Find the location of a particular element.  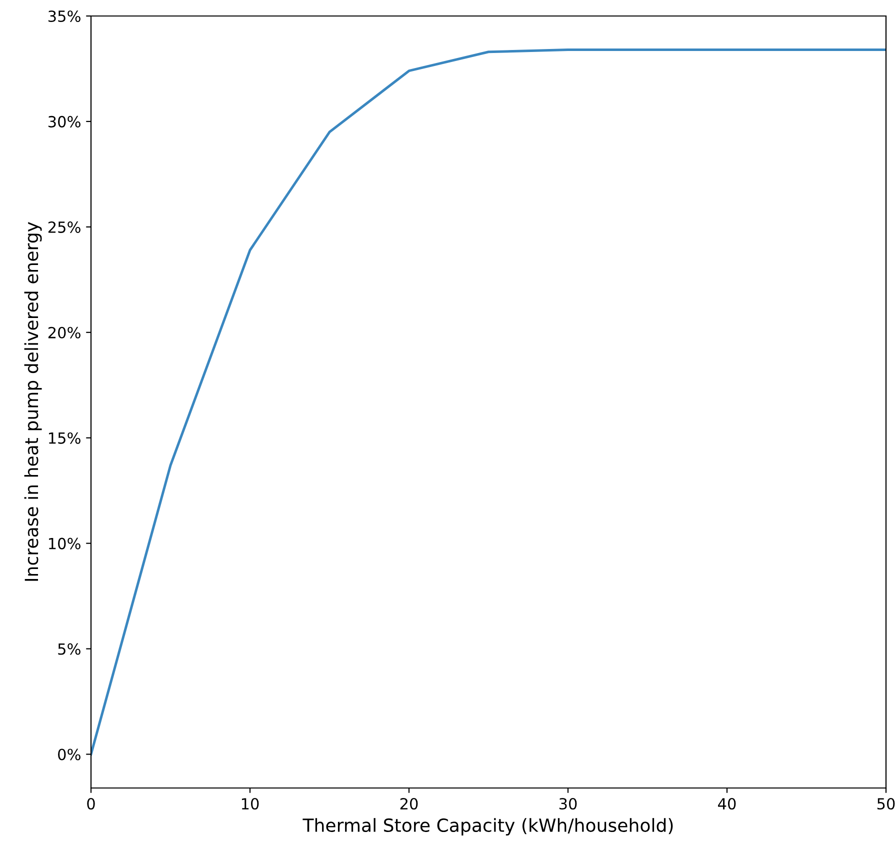

x-tick-label: 40 is located at coordinates (727, 804).